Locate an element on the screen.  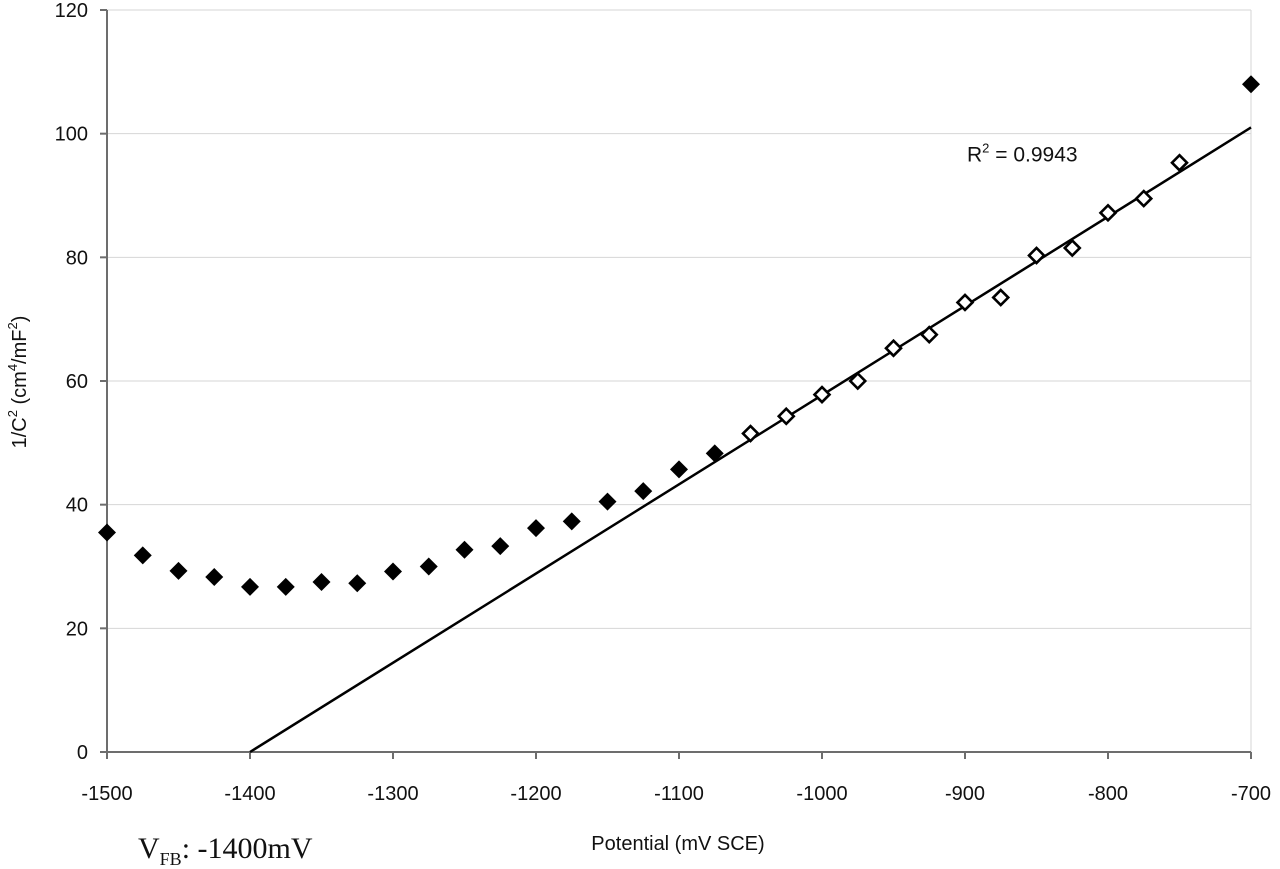
x-tick-label: -1500 is located at coordinates (106, 794).